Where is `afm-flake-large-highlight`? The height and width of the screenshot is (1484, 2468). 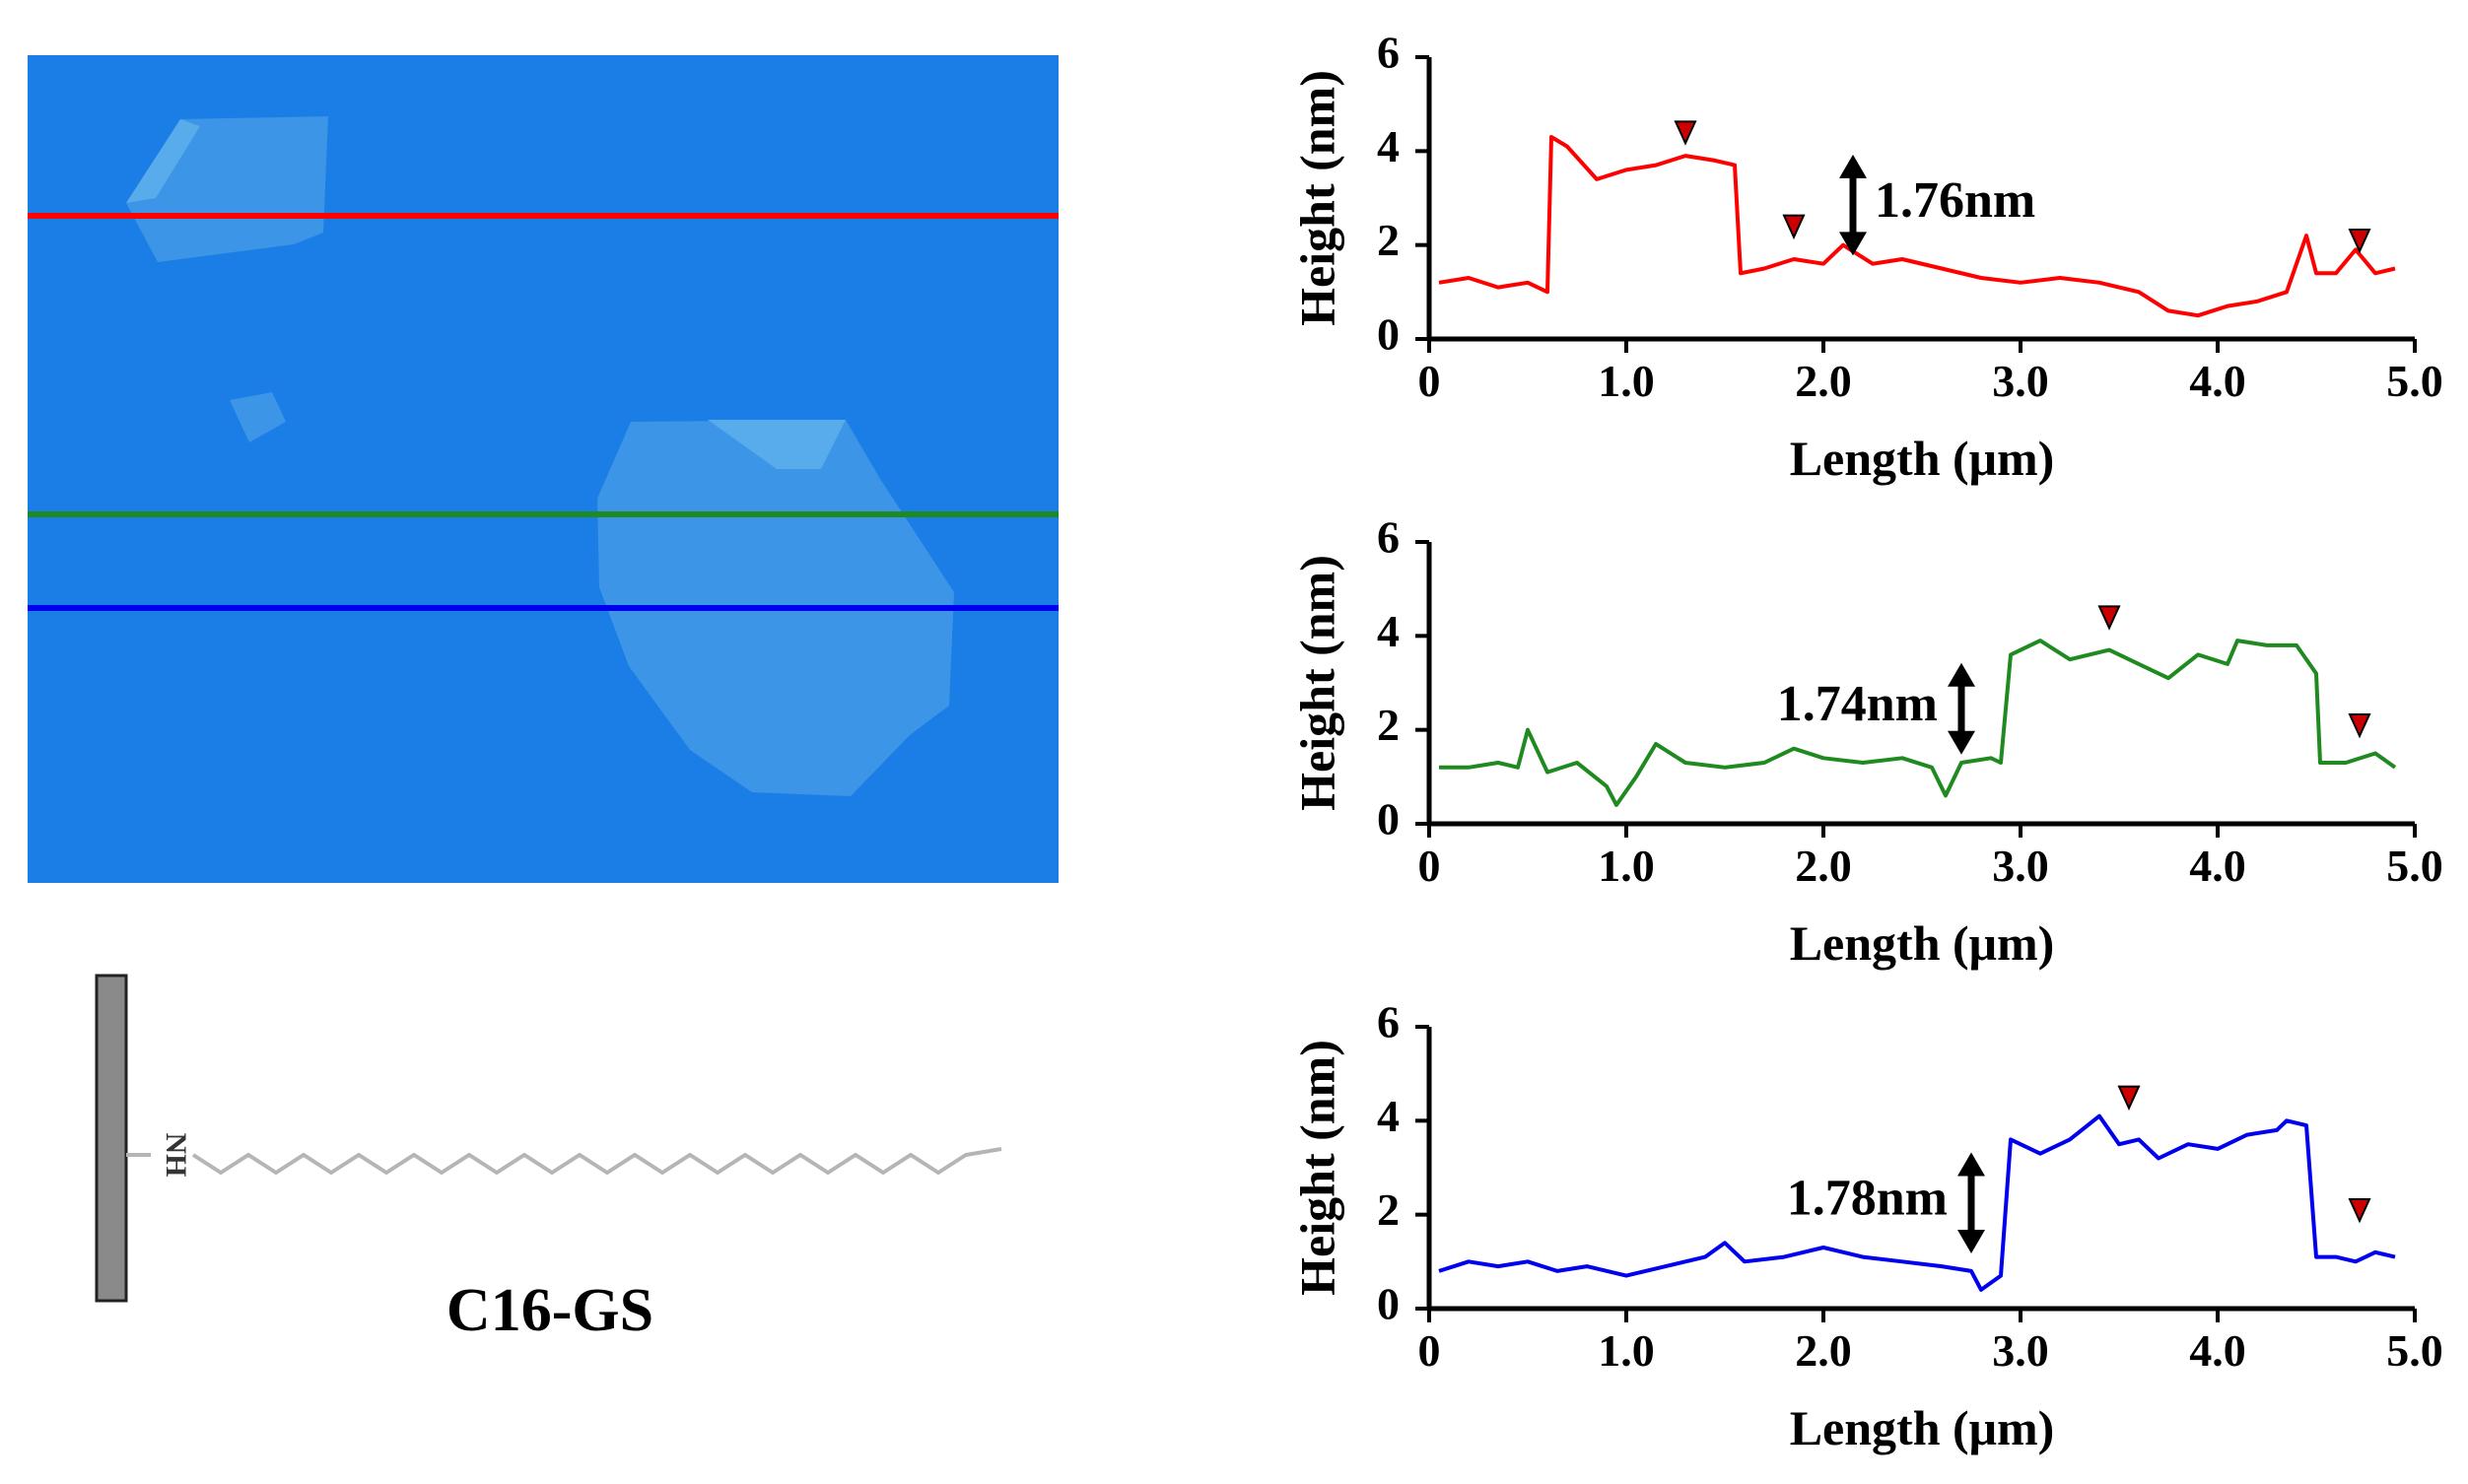
afm-flake-large-highlight is located at coordinates (777, 444).